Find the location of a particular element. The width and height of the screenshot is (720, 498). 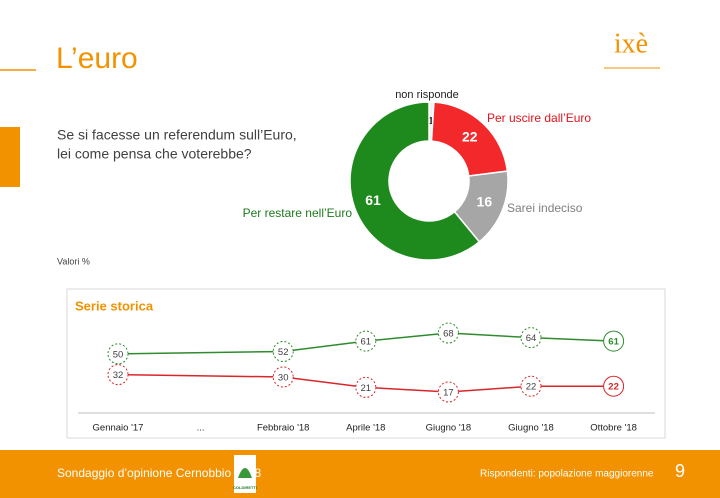

value-label: 50 is located at coordinates (118, 354).